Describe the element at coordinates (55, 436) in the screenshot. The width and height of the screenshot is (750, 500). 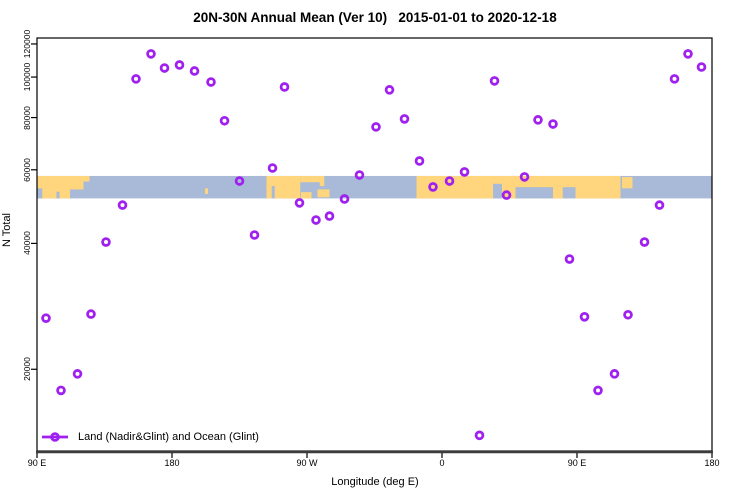
I see `legend-marker-icon` at that location.